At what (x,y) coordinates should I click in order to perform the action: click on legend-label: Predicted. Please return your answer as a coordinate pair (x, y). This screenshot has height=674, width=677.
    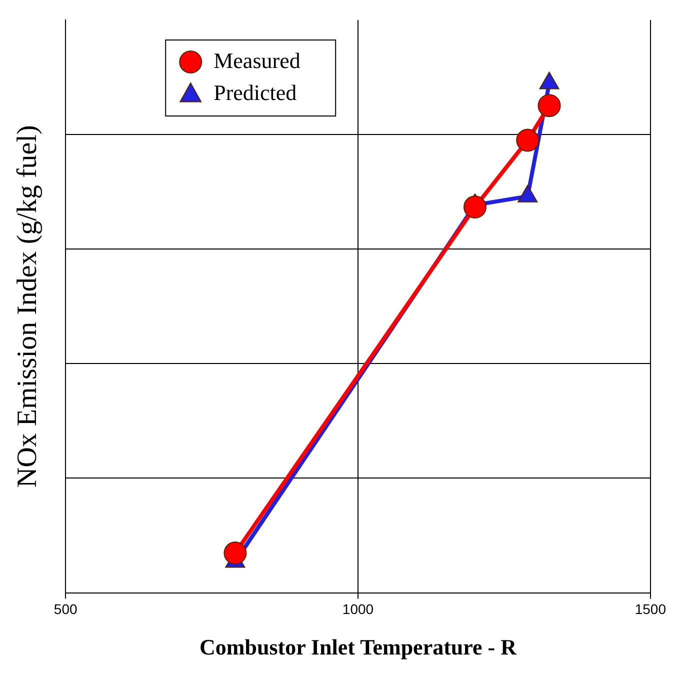
    Looking at the image, I should click on (255, 92).